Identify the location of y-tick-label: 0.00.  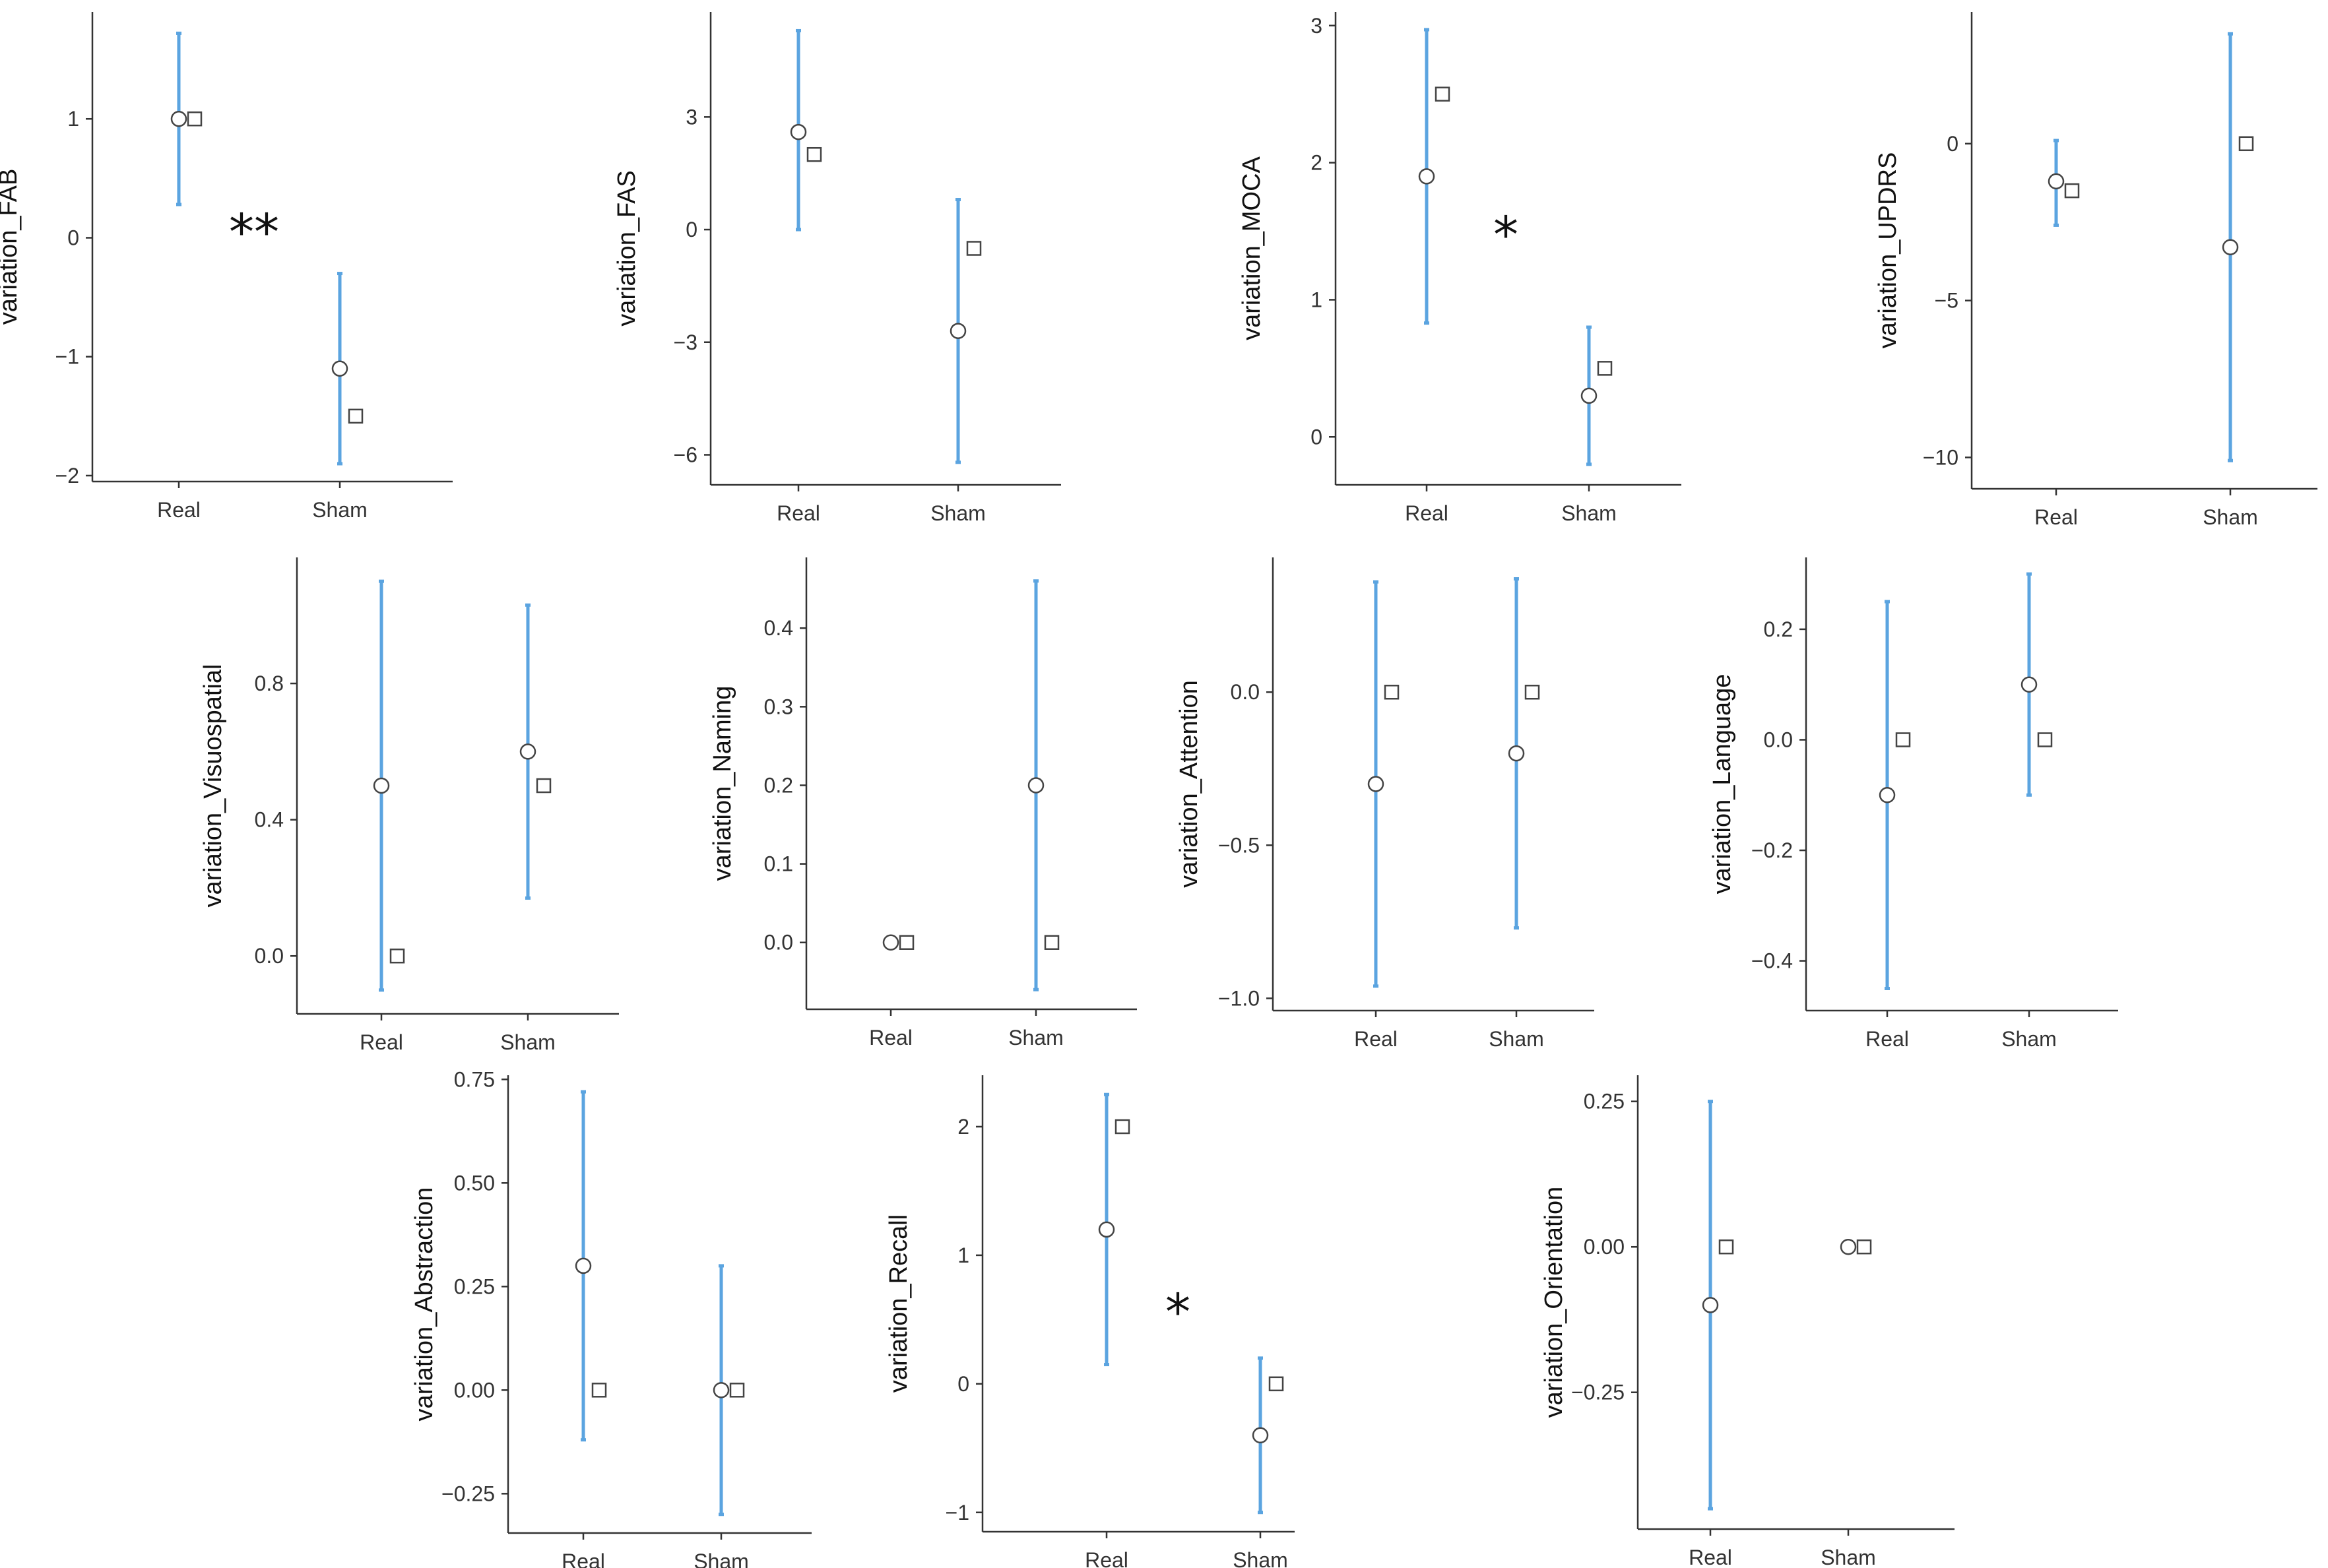
(474, 1390).